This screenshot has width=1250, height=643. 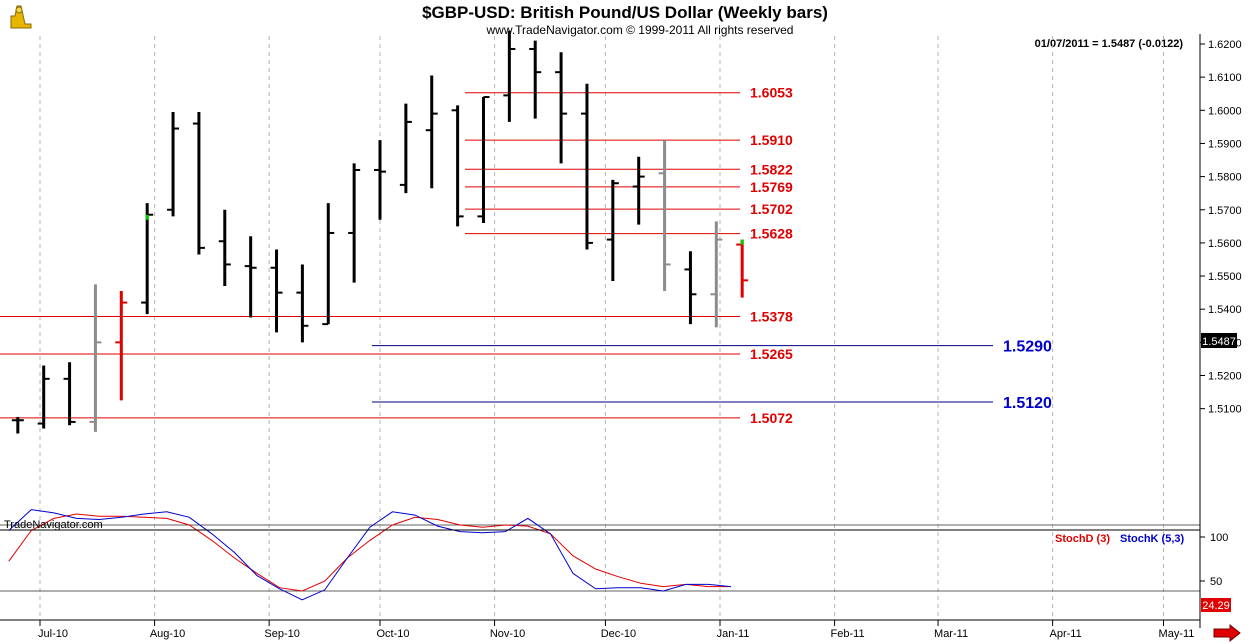 What do you see at coordinates (1027, 403) in the screenshot?
I see `level-label-blue: 1.5120` at bounding box center [1027, 403].